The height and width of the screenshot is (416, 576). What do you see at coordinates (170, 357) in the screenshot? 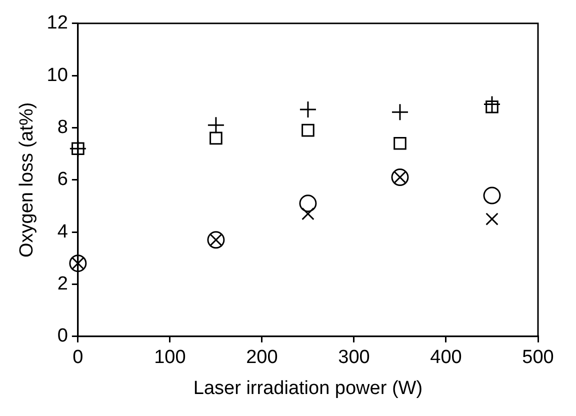
I see `x-tick-label: 100` at bounding box center [170, 357].